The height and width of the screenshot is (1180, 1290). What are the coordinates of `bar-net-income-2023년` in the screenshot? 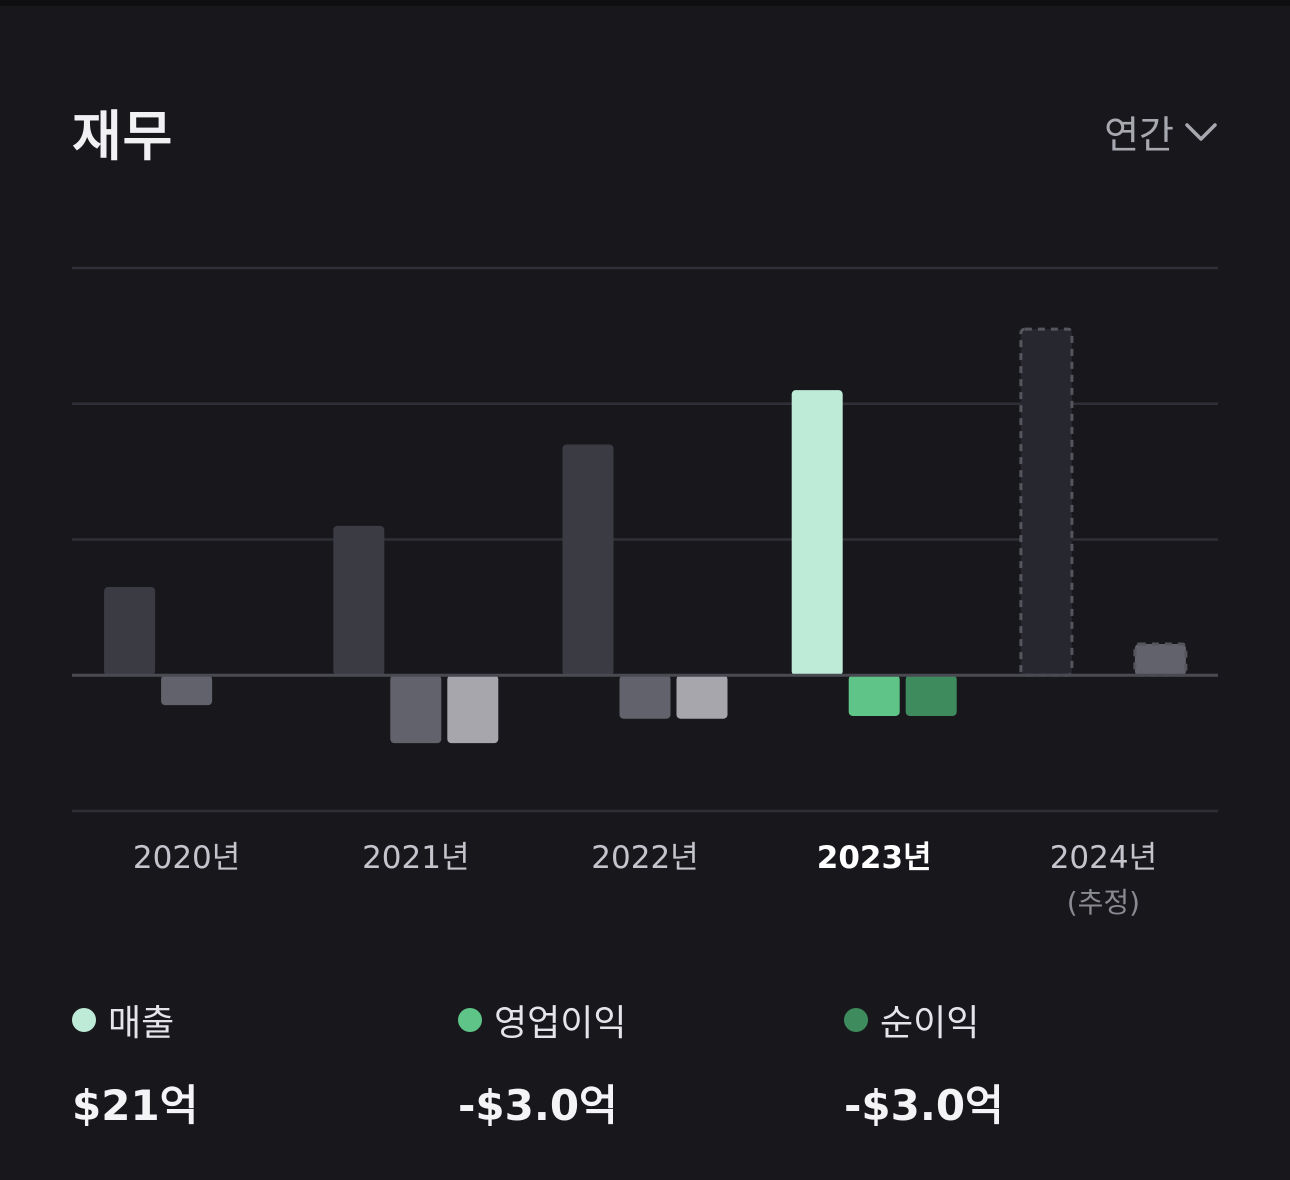 It's located at (931, 695).